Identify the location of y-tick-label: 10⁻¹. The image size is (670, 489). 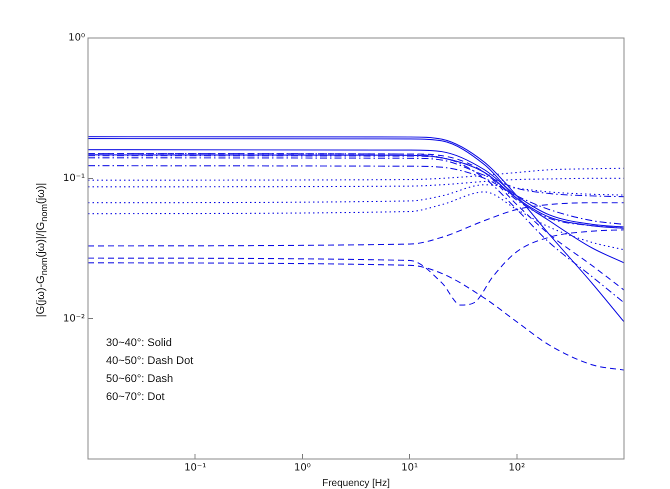
(73, 178).